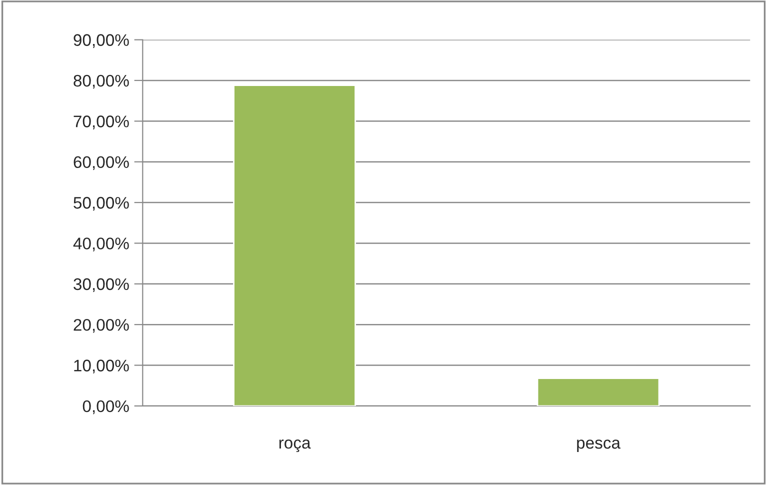 The width and height of the screenshot is (767, 485). What do you see at coordinates (101, 367) in the screenshot?
I see `y-tick-label: 10,00%` at bounding box center [101, 367].